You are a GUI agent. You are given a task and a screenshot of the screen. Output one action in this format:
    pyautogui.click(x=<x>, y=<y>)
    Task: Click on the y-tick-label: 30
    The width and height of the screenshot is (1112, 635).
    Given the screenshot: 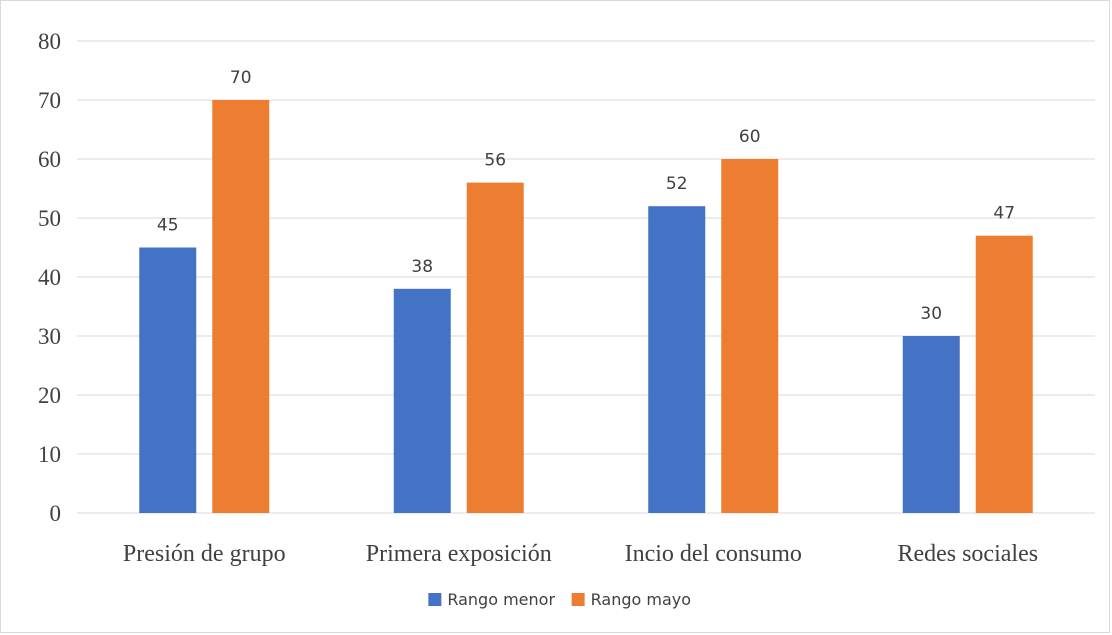 What is the action you would take?
    pyautogui.click(x=49, y=336)
    